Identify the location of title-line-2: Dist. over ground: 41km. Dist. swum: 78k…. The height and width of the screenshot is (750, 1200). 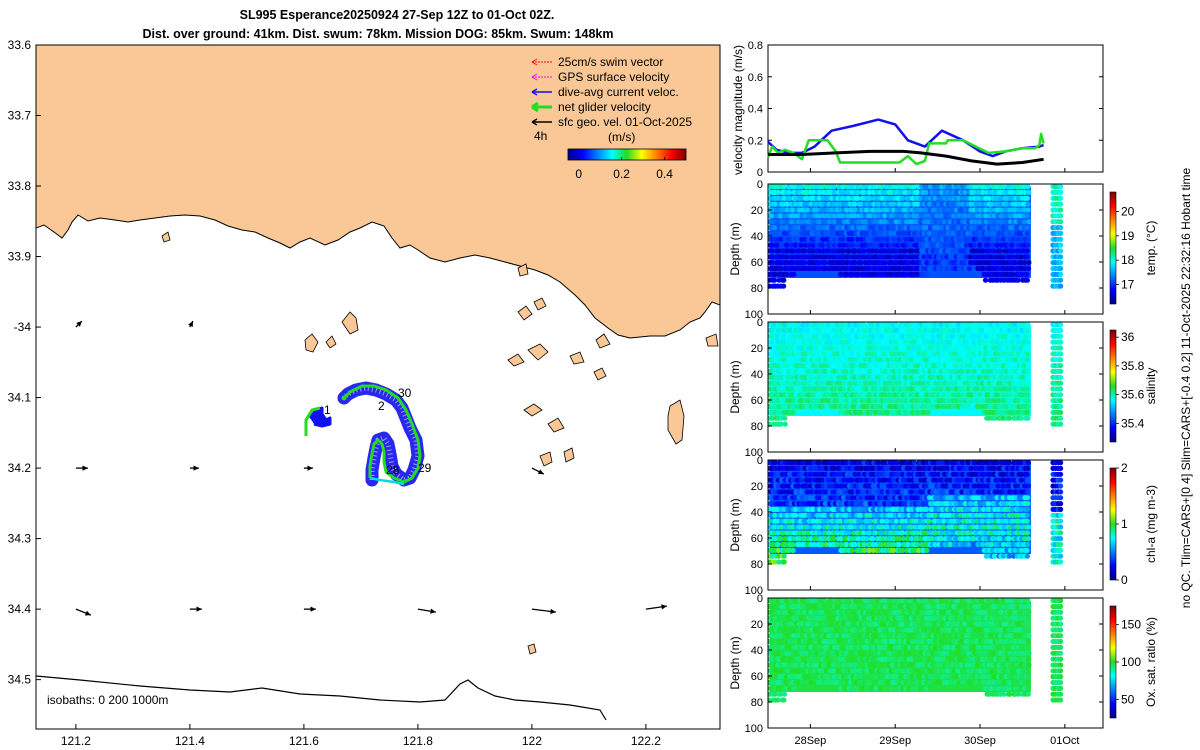
(378, 34).